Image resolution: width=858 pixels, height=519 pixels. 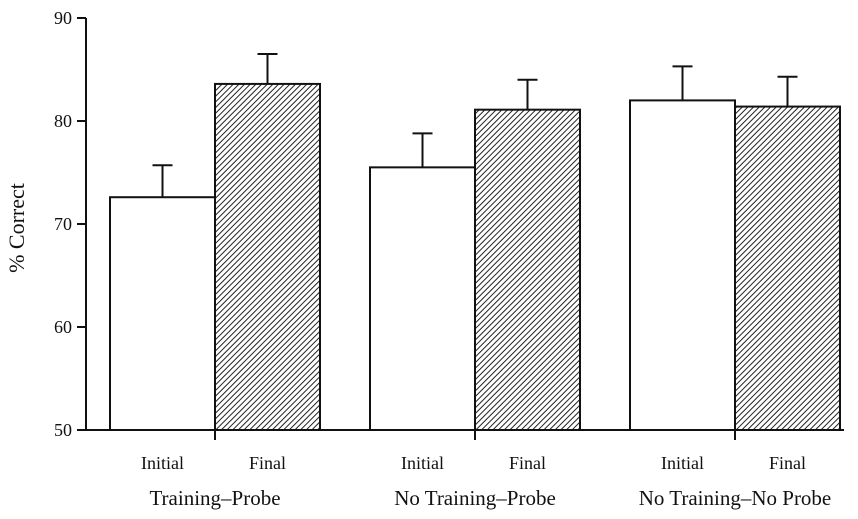 I want to click on y-tick-label: 90, so click(x=63, y=18).